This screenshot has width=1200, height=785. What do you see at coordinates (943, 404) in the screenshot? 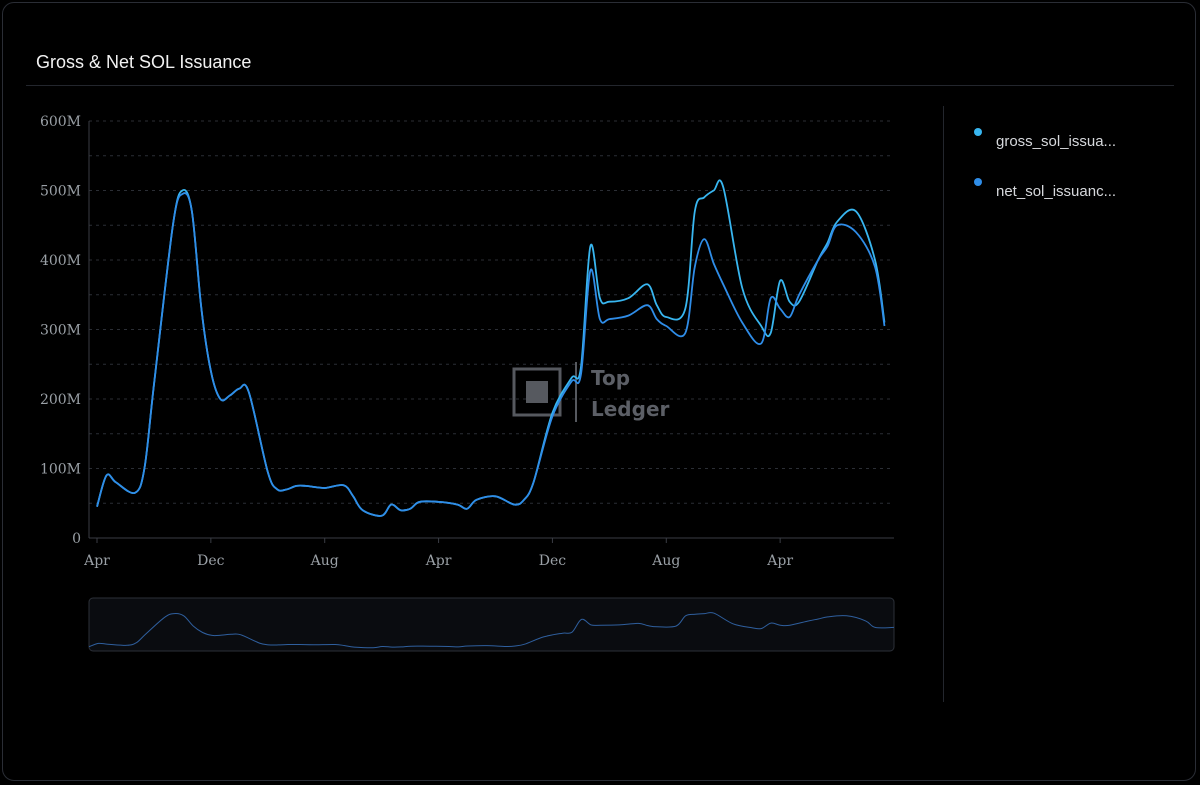
I see `legend-divider` at bounding box center [943, 404].